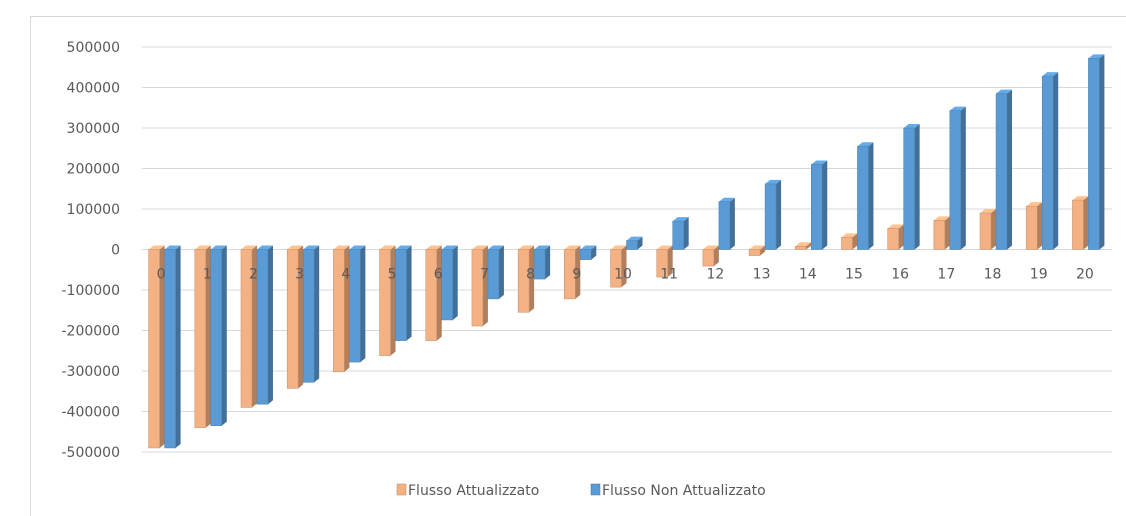 This screenshot has width=1126, height=516. I want to click on x-tick-label: 4, so click(345, 275).